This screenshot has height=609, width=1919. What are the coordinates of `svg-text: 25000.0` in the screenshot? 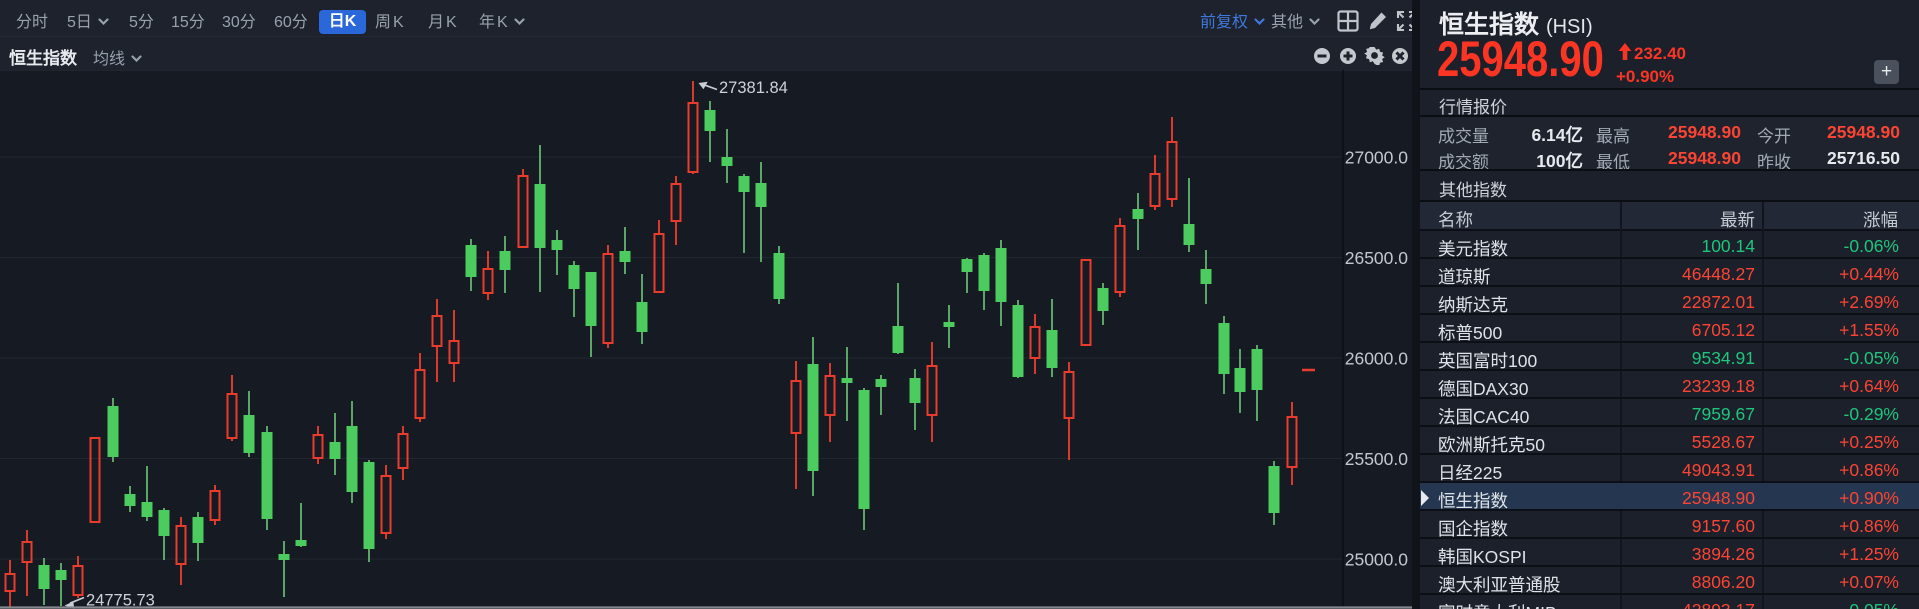 It's located at (1377, 560).